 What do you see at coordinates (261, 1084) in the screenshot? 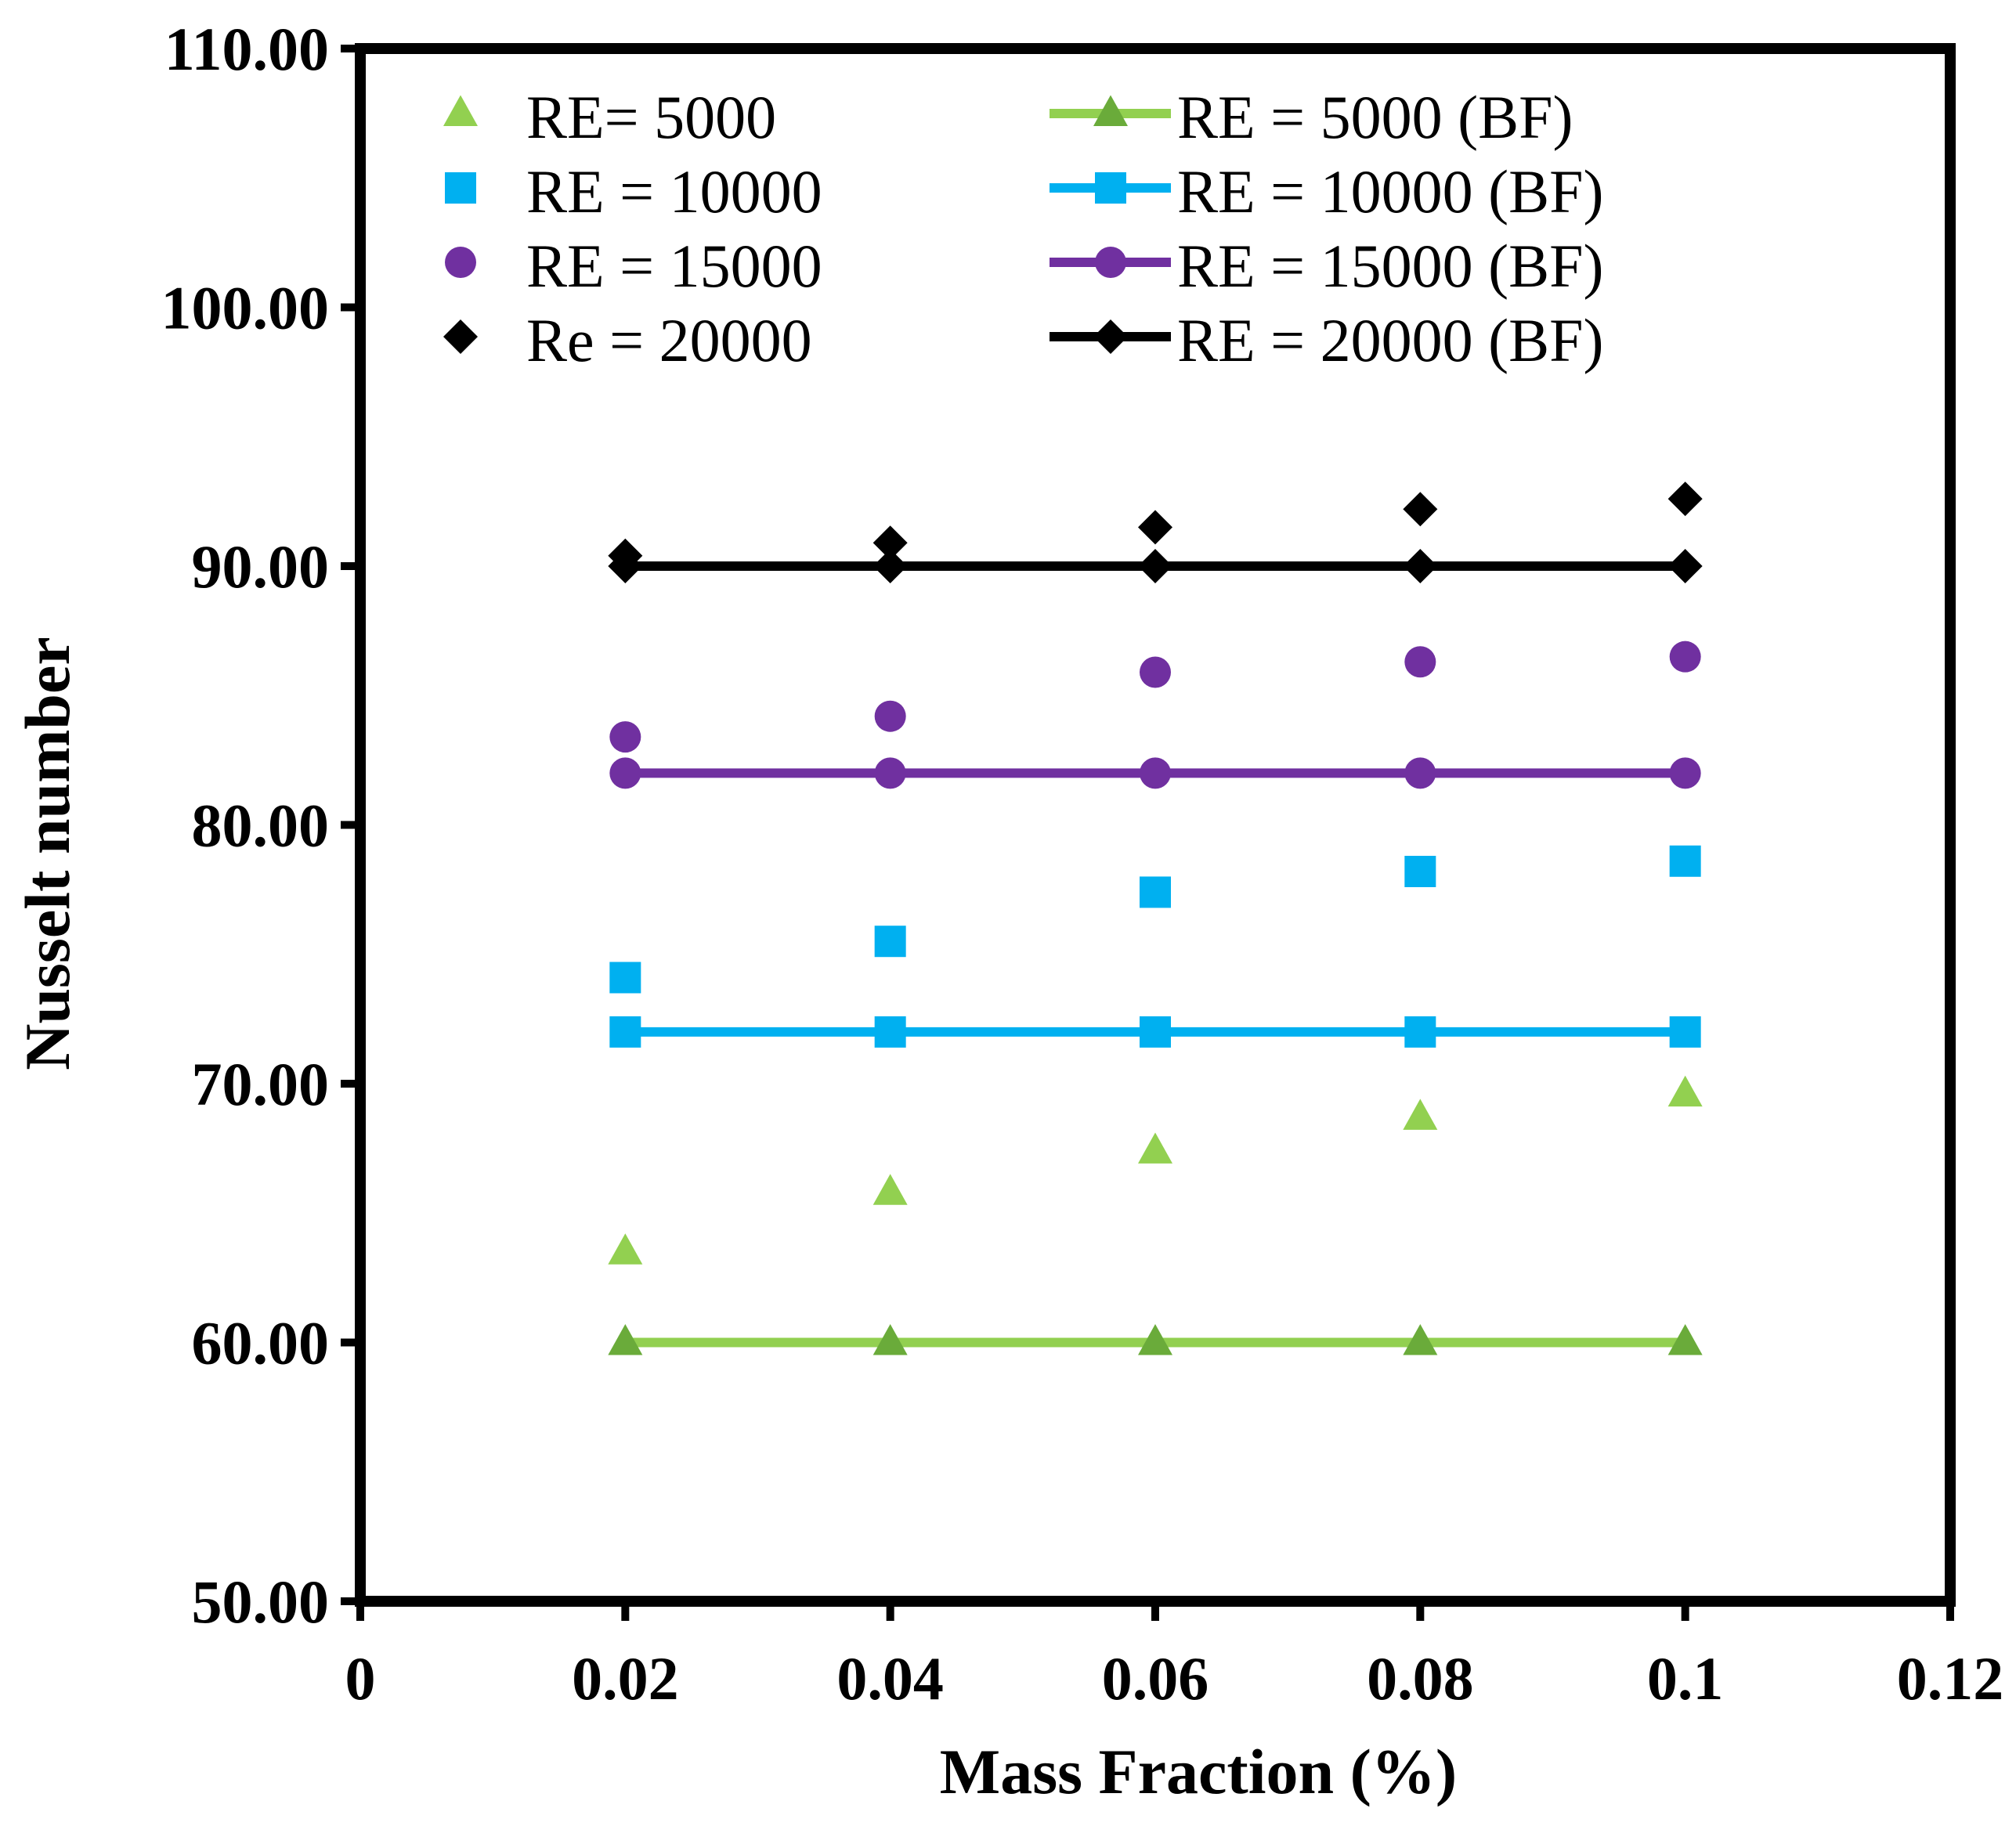
I see `y-tick-label: 70.00` at bounding box center [261, 1084].